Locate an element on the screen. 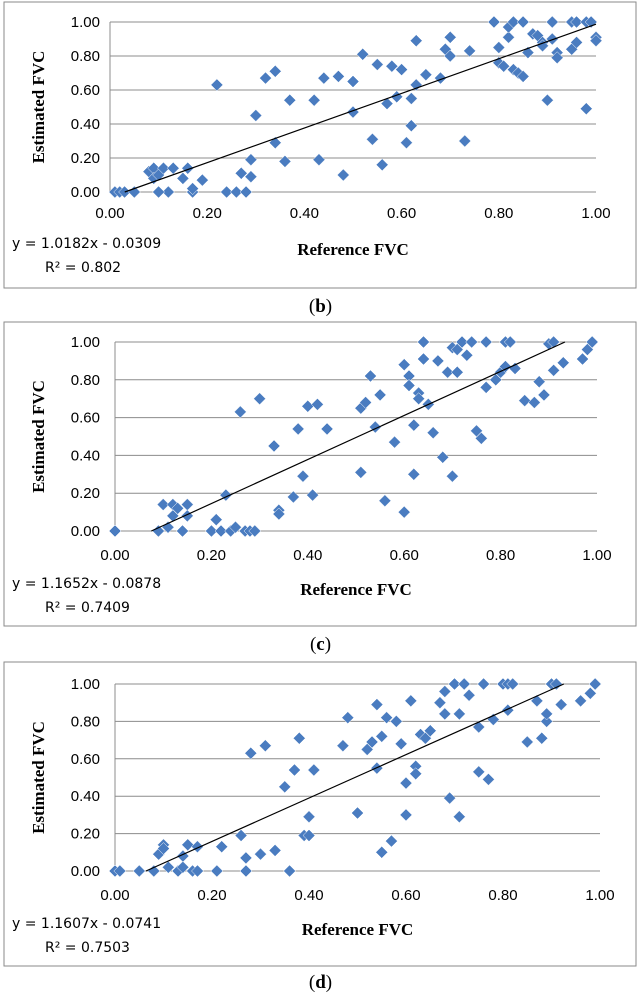  y-tick-label: 0.00 is located at coordinates (85, 531).